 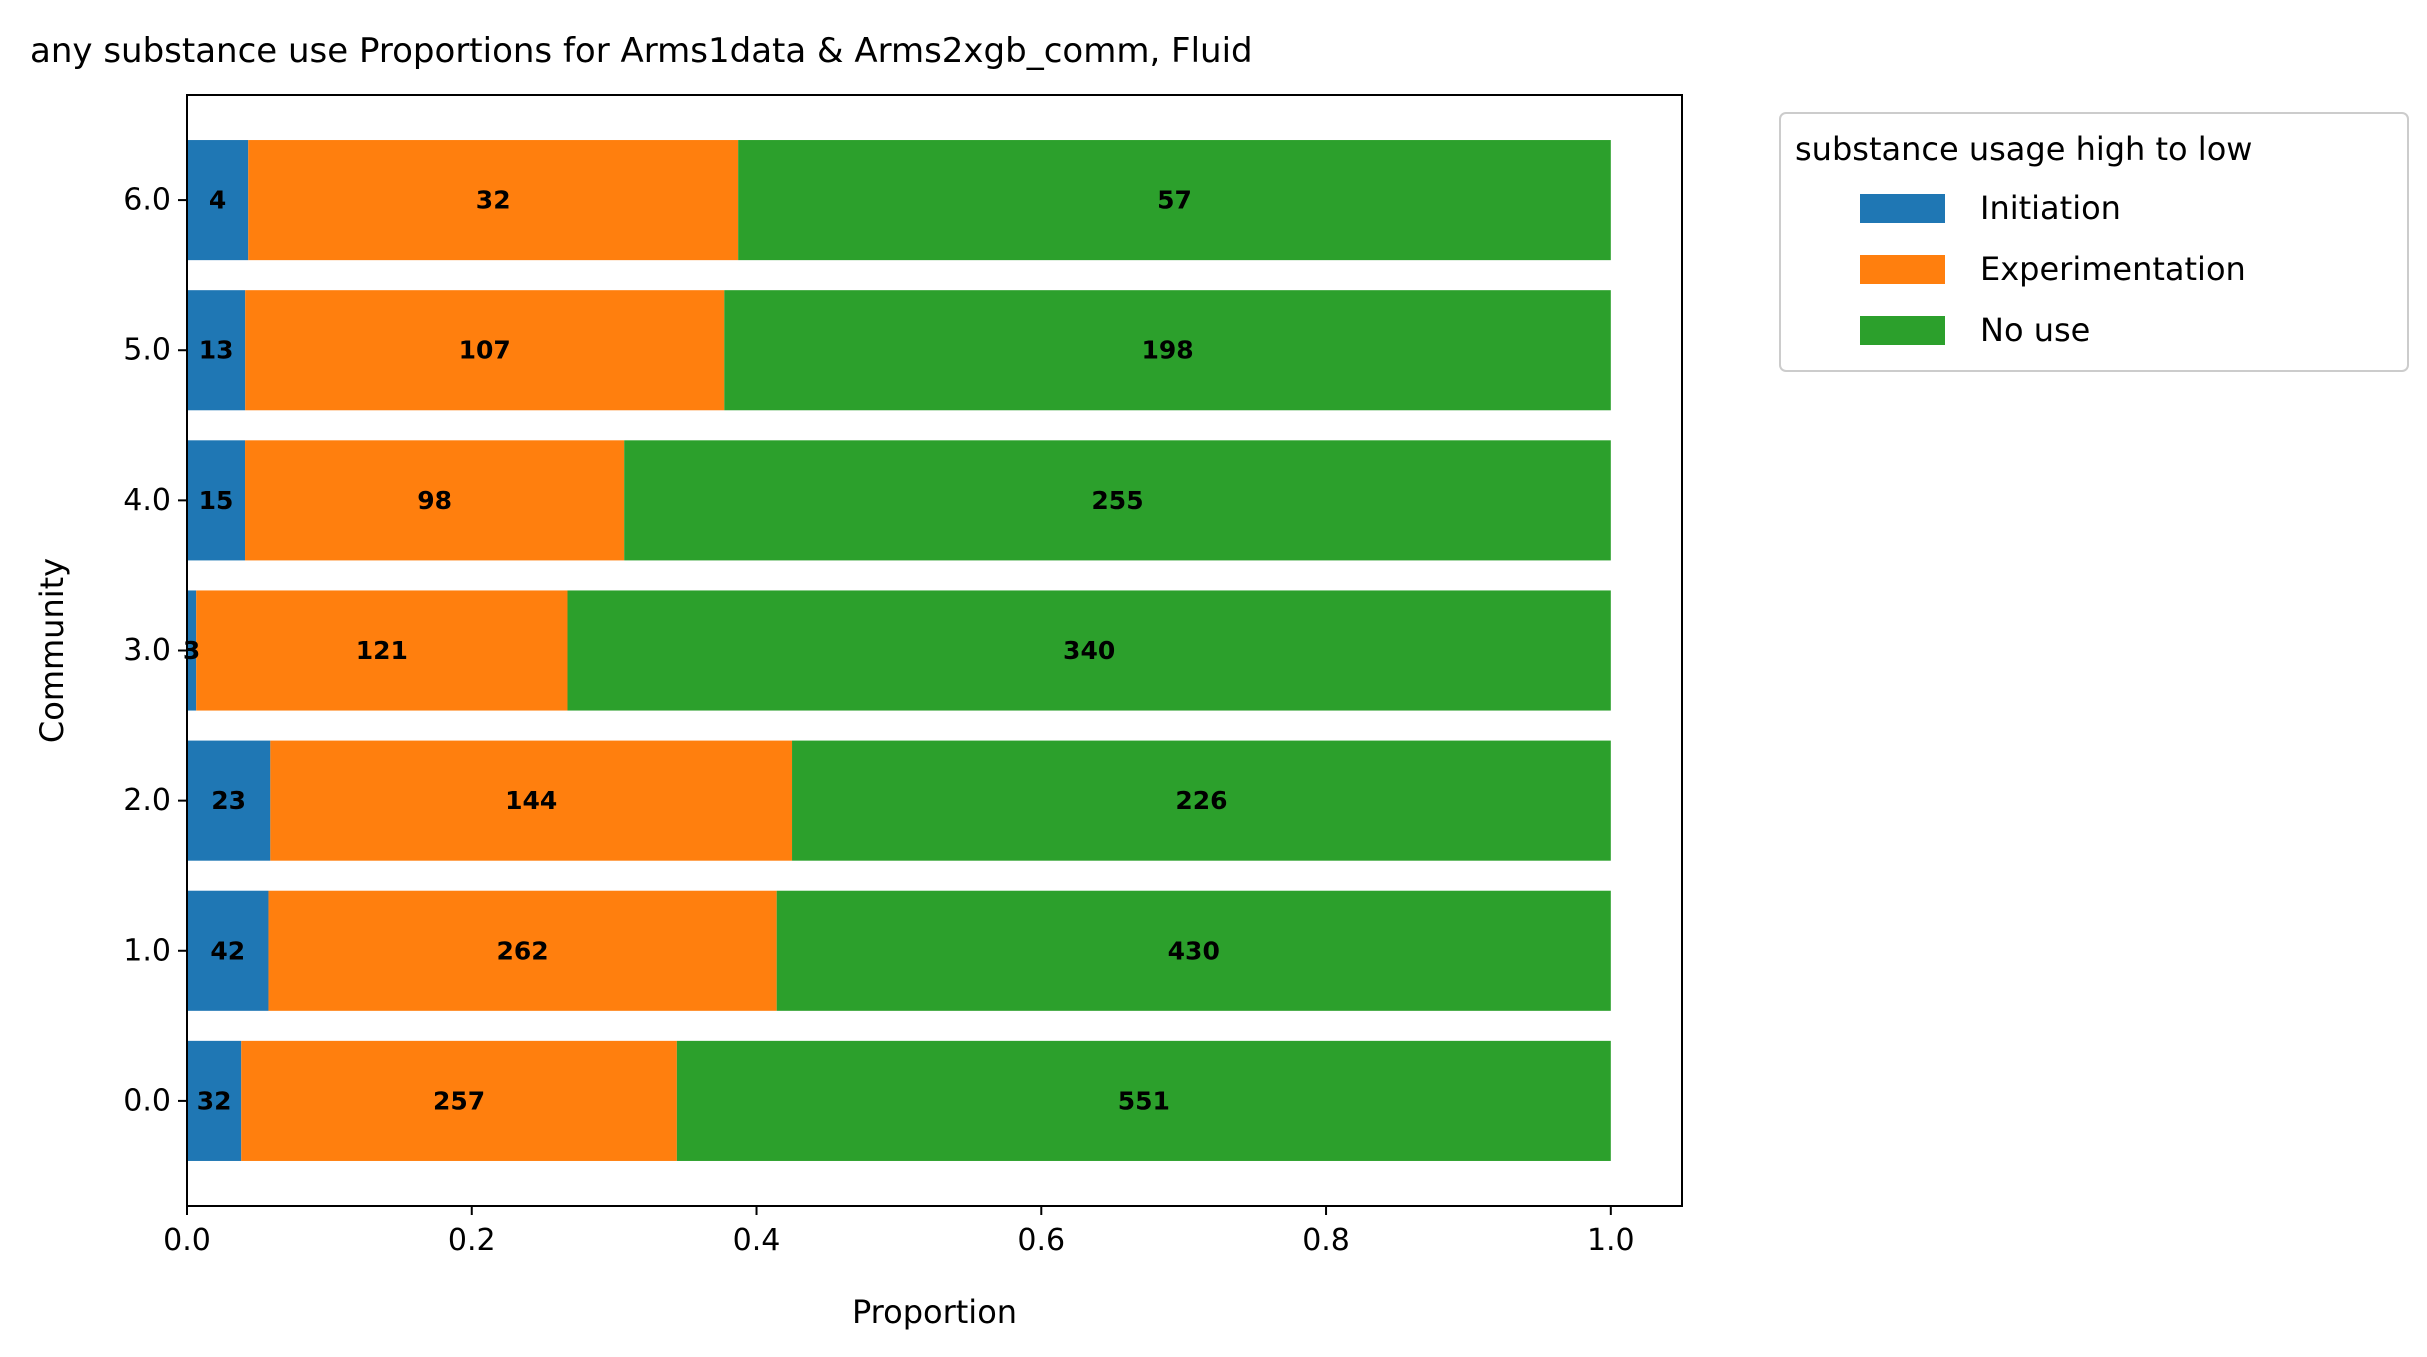 What do you see at coordinates (531, 800) in the screenshot?
I see `data-label: 144` at bounding box center [531, 800].